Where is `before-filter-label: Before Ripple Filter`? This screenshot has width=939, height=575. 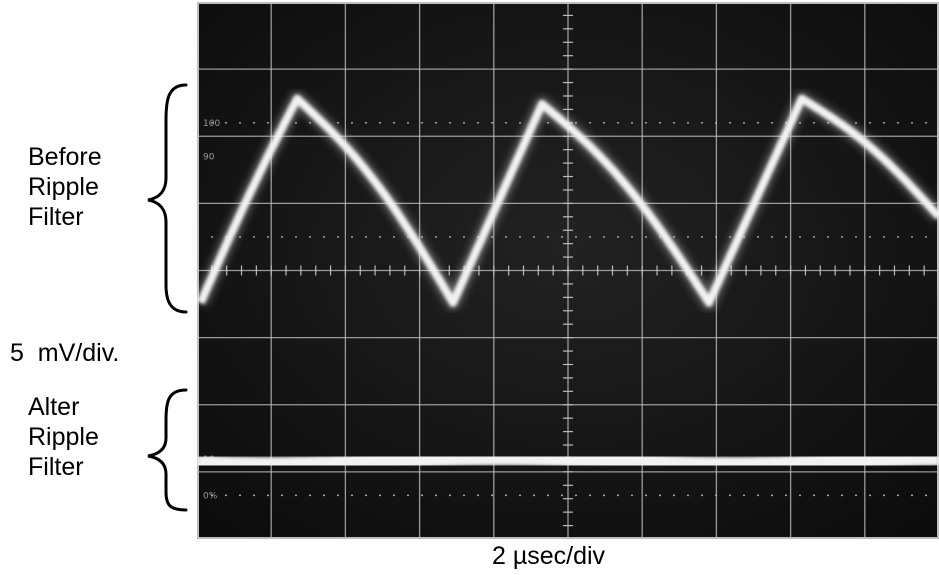
before-filter-label: Before Ripple Filter is located at coordinates (65, 187).